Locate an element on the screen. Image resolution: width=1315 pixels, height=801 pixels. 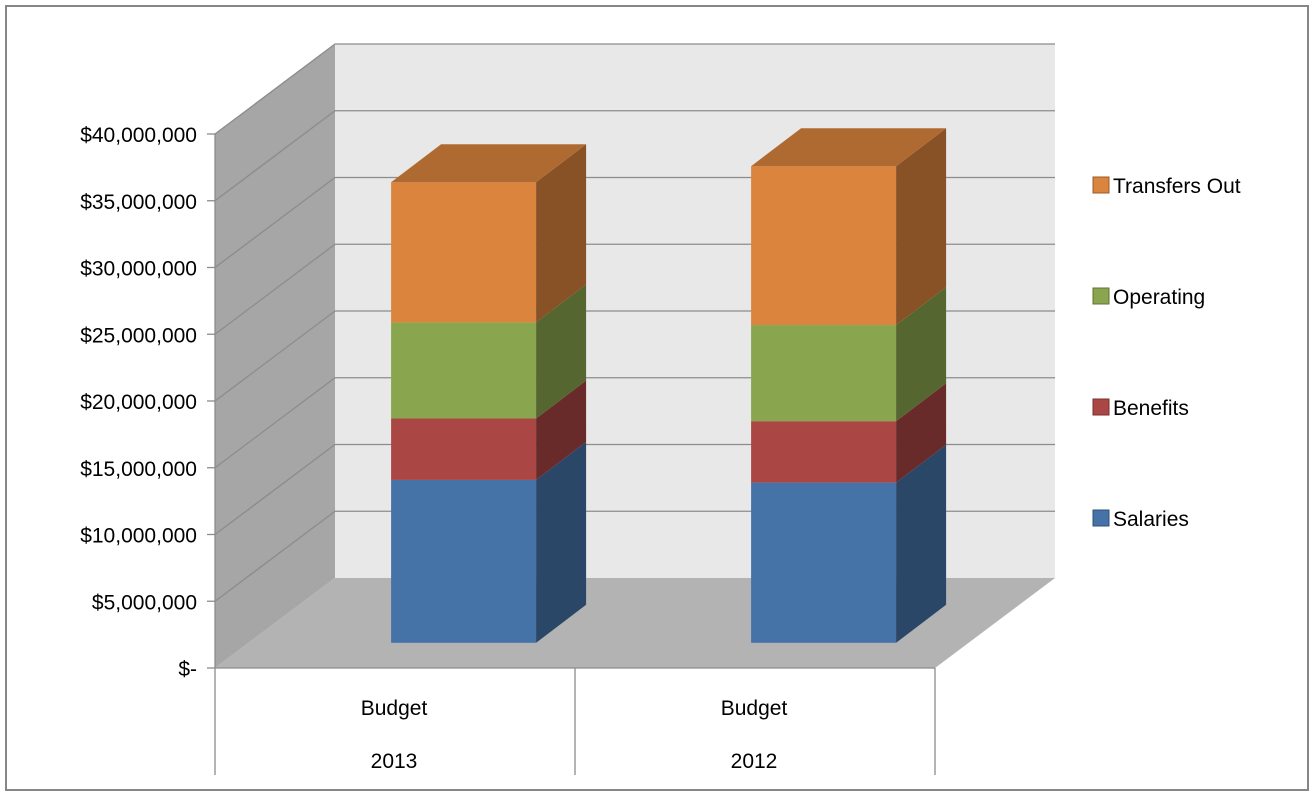
y-tick-label: $- is located at coordinates (187, 669).